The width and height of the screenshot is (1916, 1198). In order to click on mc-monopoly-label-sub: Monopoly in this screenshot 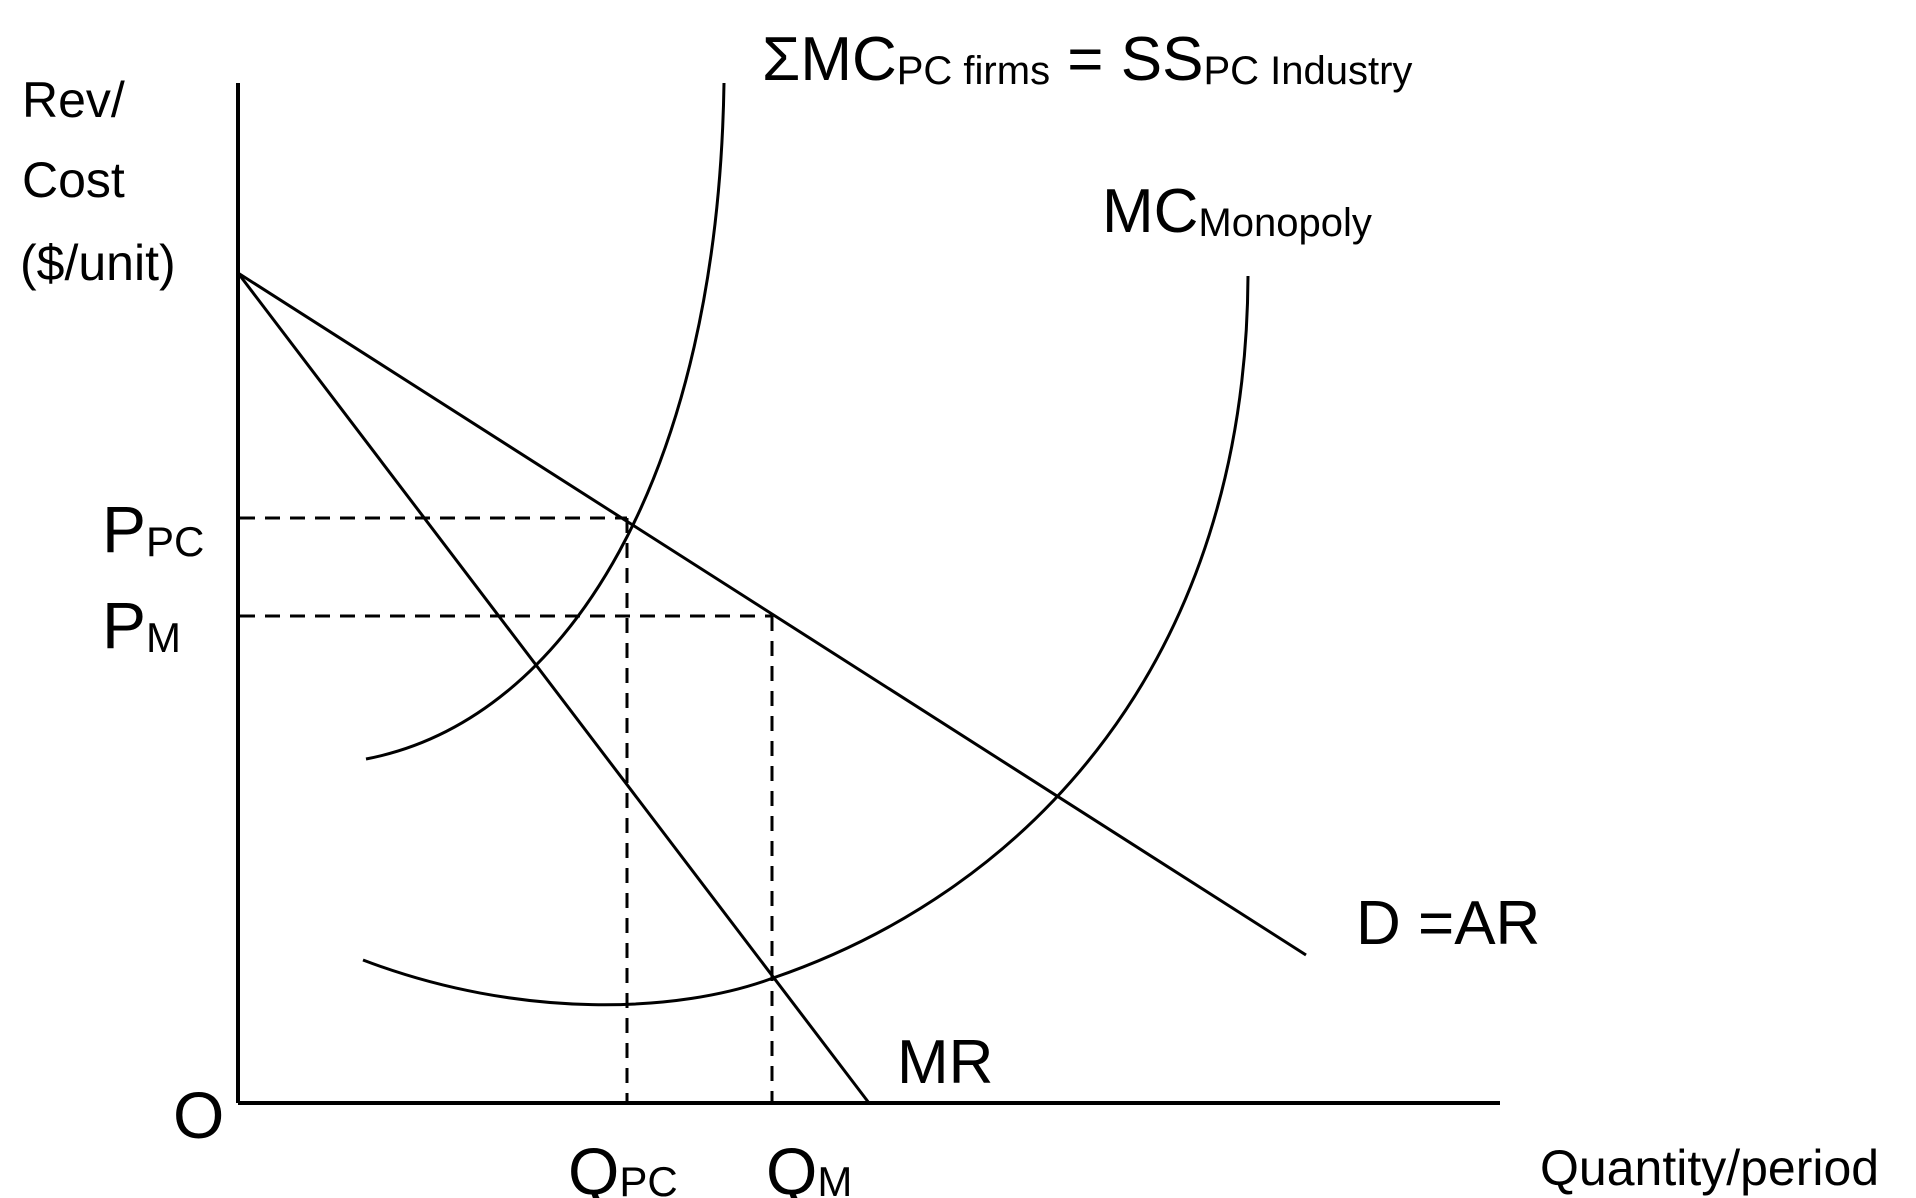, I will do `click(1284, 223)`.